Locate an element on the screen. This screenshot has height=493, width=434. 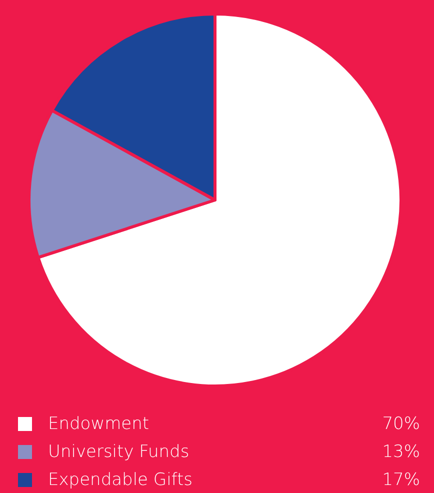
legend-label: Endowment is located at coordinates (99, 424).